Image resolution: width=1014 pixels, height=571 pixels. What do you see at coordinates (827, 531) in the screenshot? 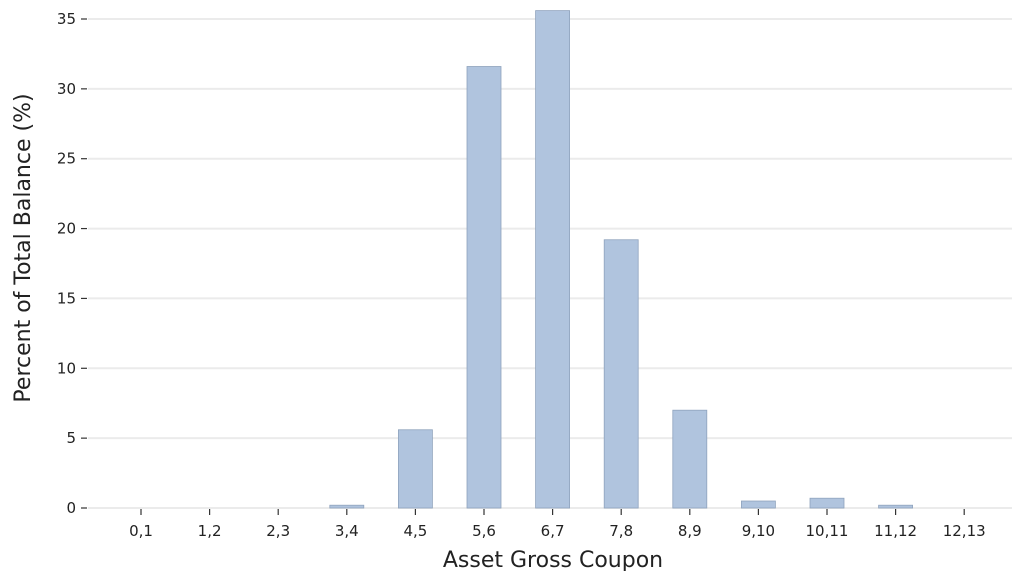
I see `x-tick-label: 10,11` at bounding box center [827, 531].